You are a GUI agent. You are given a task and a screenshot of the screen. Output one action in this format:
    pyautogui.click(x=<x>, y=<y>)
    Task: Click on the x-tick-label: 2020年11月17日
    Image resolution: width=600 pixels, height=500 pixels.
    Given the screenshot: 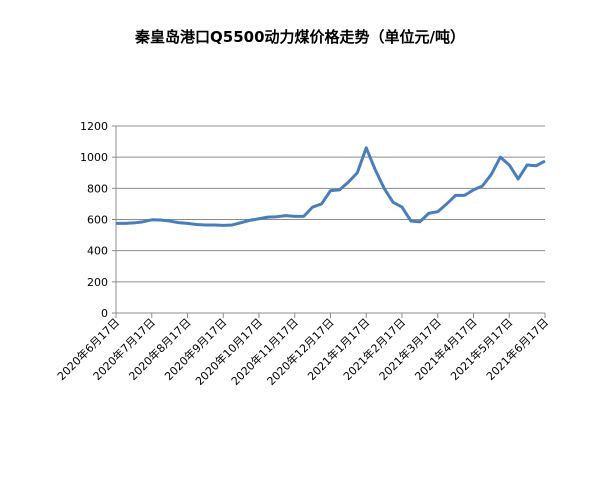 What is the action you would take?
    pyautogui.click(x=264, y=351)
    